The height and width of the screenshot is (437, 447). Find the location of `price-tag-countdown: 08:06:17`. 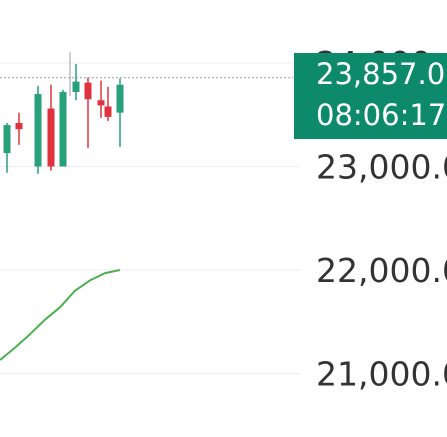

price-tag-countdown: 08:06:17 is located at coordinates (381, 115).